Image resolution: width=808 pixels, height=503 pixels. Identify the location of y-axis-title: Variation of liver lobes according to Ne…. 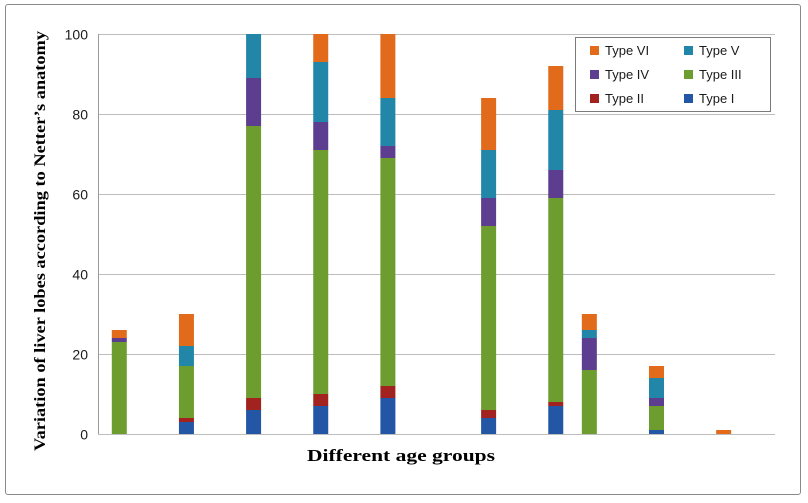
(40, 241).